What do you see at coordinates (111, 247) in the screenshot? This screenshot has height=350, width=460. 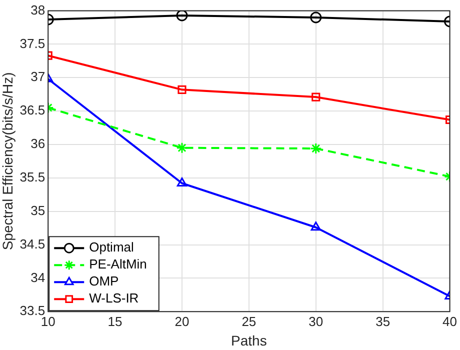 I see `legend-label: Optimal` at bounding box center [111, 247].